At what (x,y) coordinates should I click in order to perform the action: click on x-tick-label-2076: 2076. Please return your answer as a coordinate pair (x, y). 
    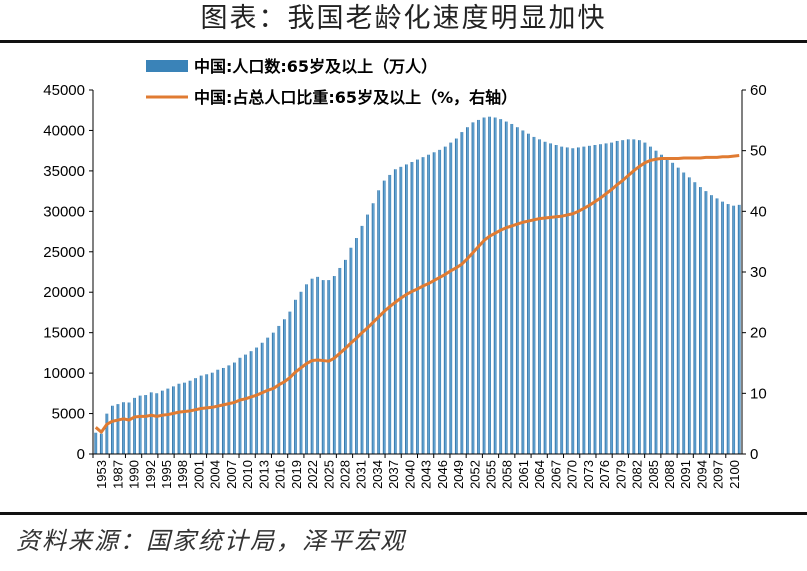
    Looking at the image, I should click on (604, 474).